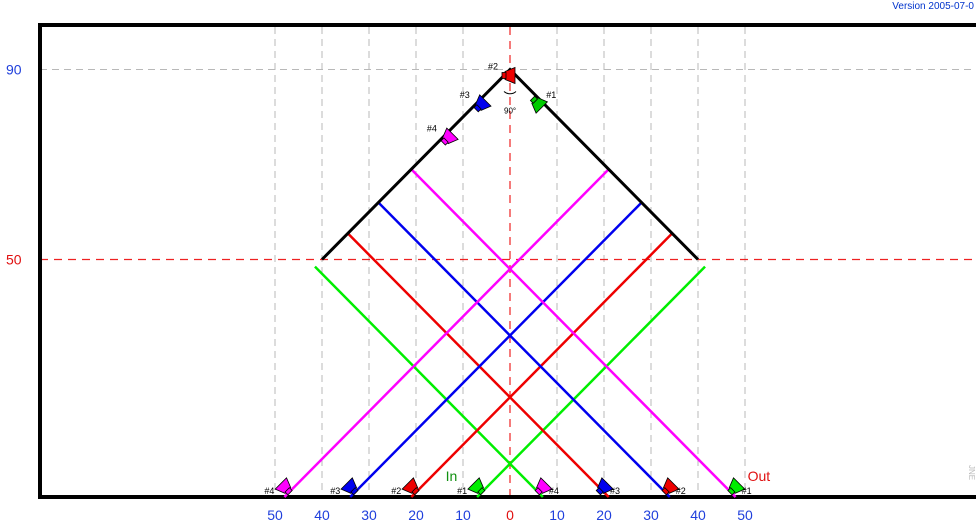  Describe the element at coordinates (465, 95) in the screenshot. I see `mirror-marker-label: #3` at that location.